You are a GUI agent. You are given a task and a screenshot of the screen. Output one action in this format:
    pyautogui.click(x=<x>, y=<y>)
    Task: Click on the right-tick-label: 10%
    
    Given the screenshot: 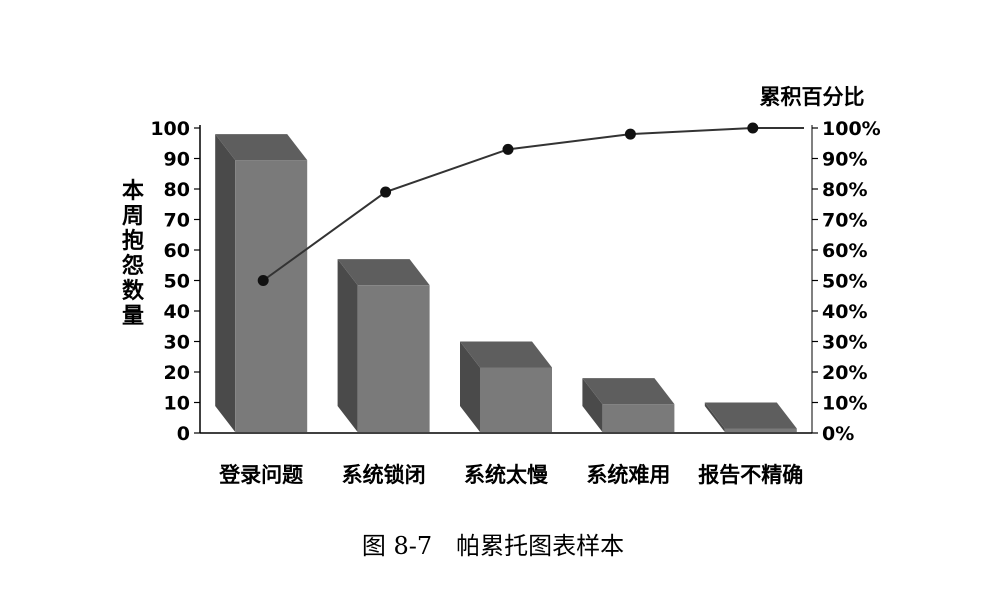 What is the action you would take?
    pyautogui.click(x=844, y=404)
    